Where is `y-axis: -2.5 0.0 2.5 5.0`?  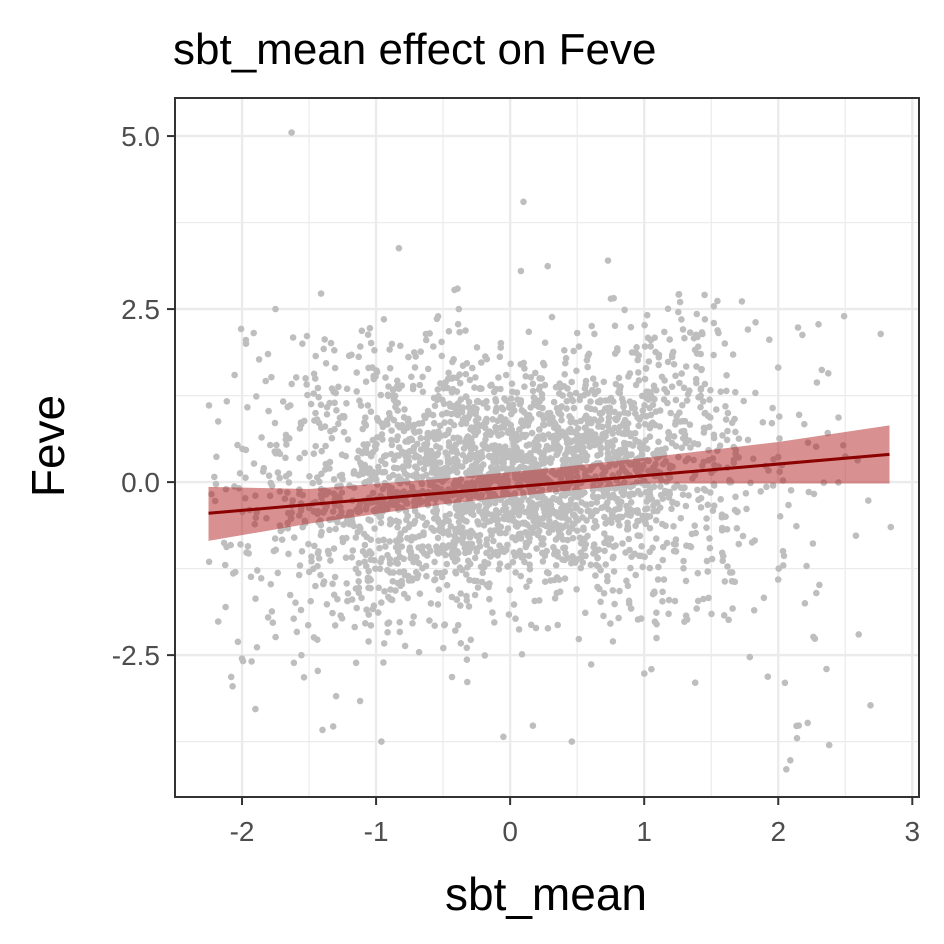
y-axis: -2.5 0.0 2.5 5.0 is located at coordinates (143, 396).